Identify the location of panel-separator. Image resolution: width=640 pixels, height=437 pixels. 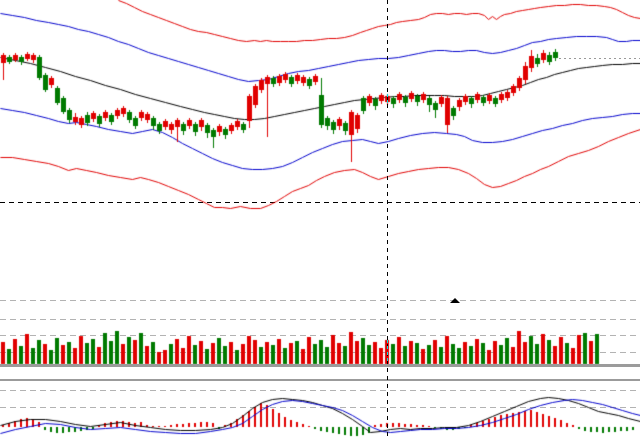
(320, 380).